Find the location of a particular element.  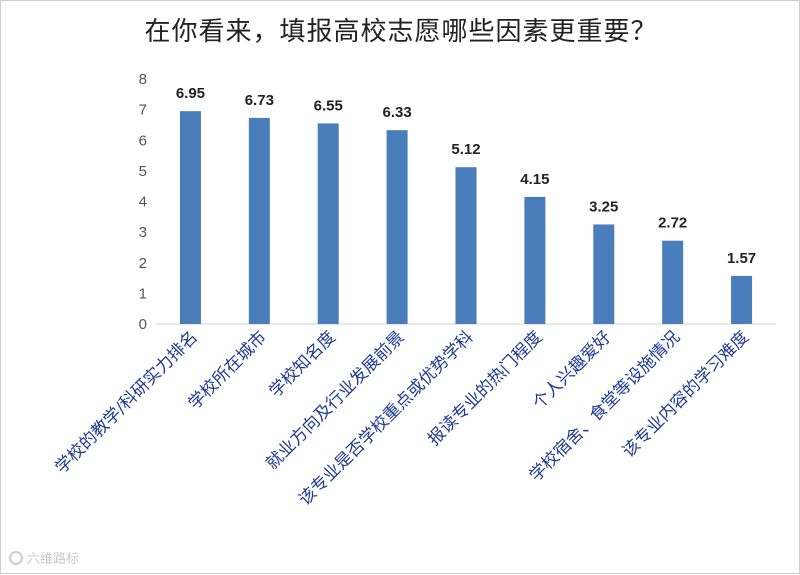

x-category-label: 报读专业的热门程度 is located at coordinates (485, 388).